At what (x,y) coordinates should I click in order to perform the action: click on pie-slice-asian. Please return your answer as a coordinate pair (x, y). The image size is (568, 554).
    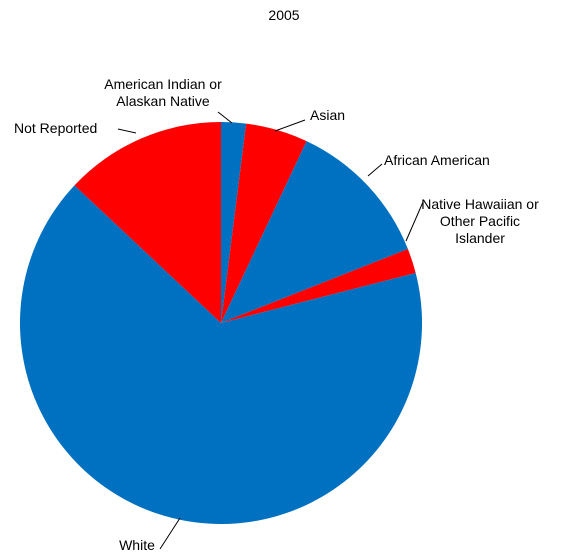
    Looking at the image, I should click on (264, 223).